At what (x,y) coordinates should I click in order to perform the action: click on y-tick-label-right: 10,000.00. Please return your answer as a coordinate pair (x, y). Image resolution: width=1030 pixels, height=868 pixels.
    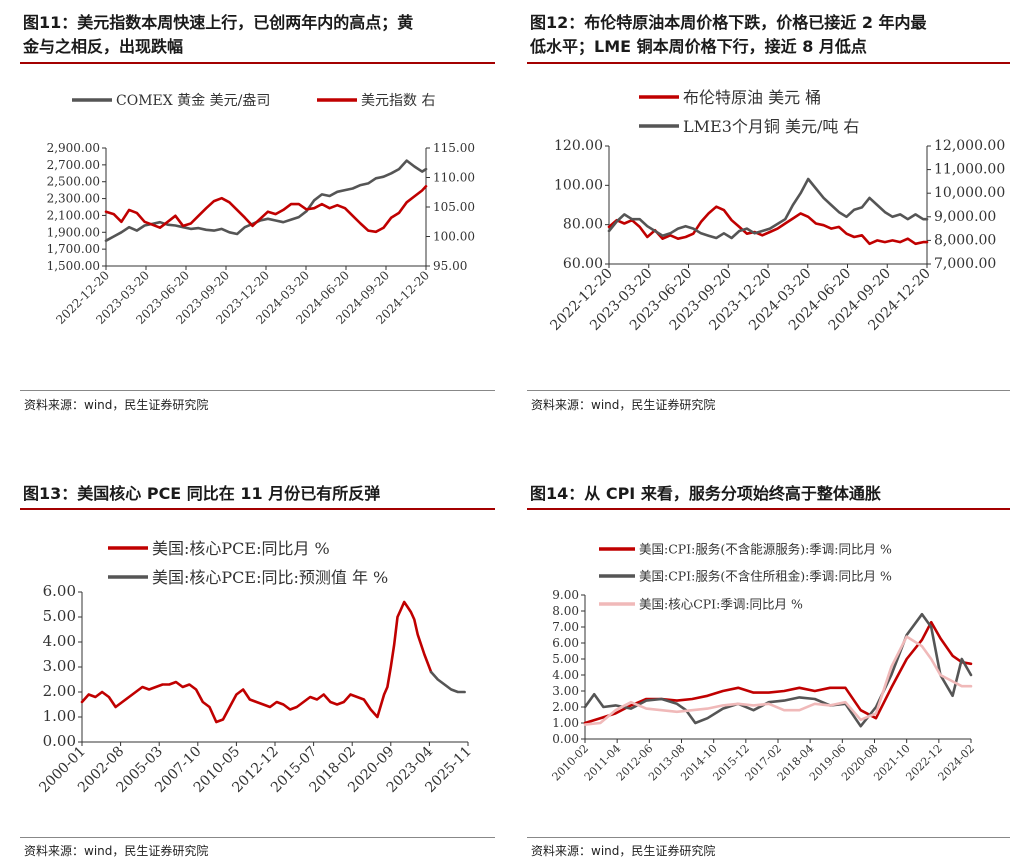
    Looking at the image, I should click on (969, 193).